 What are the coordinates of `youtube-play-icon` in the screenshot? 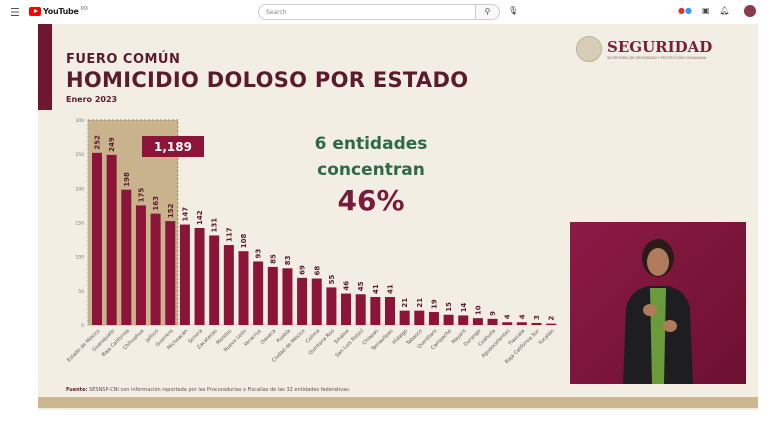 It's located at (35, 11).